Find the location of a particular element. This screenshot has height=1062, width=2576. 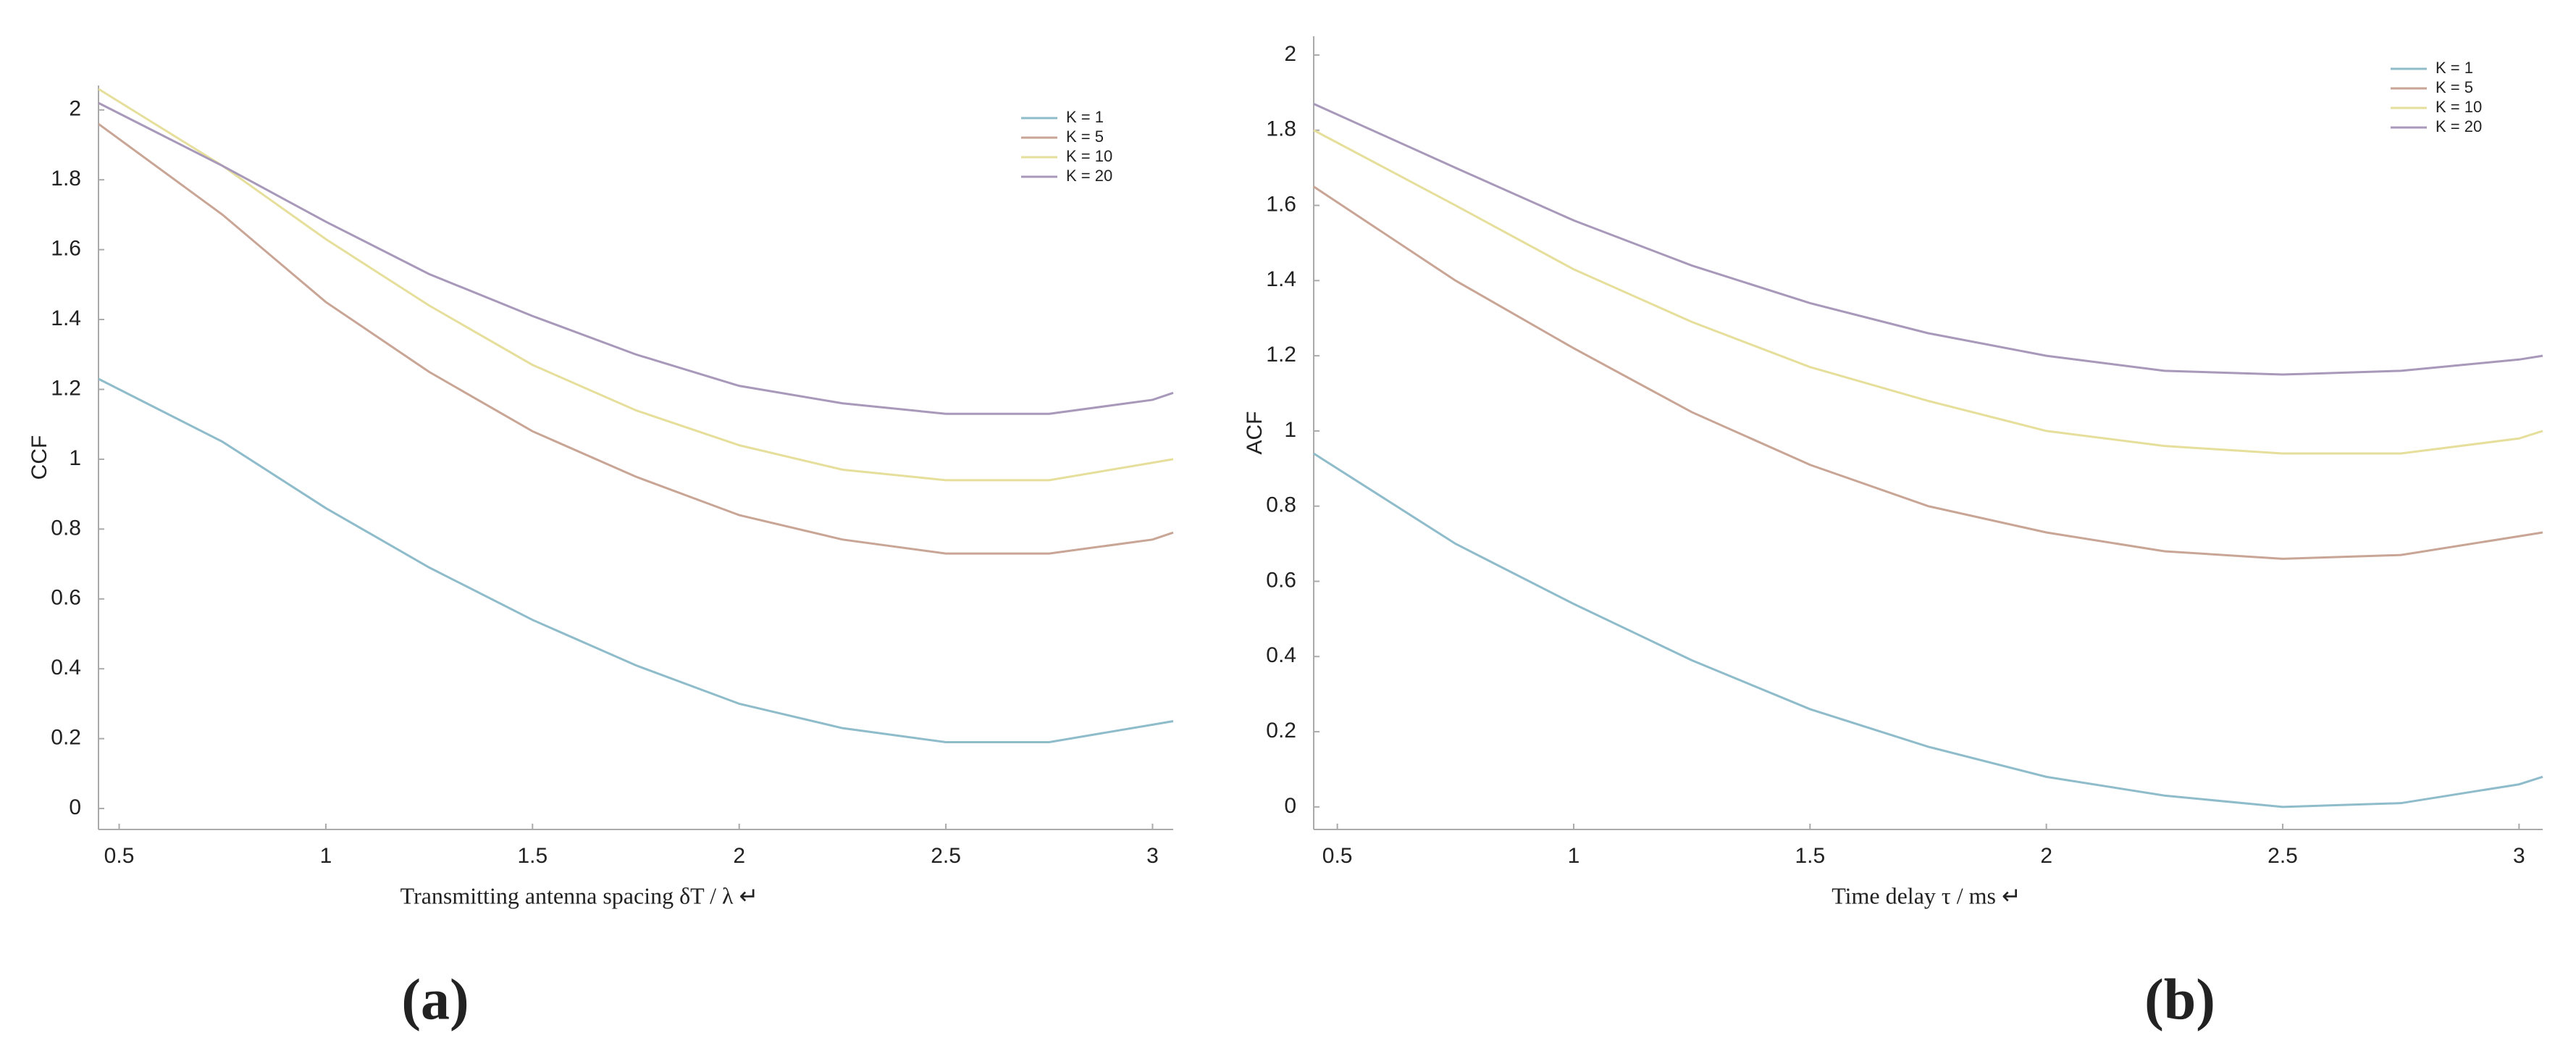

y-axis-label: ACF is located at coordinates (1255, 433).